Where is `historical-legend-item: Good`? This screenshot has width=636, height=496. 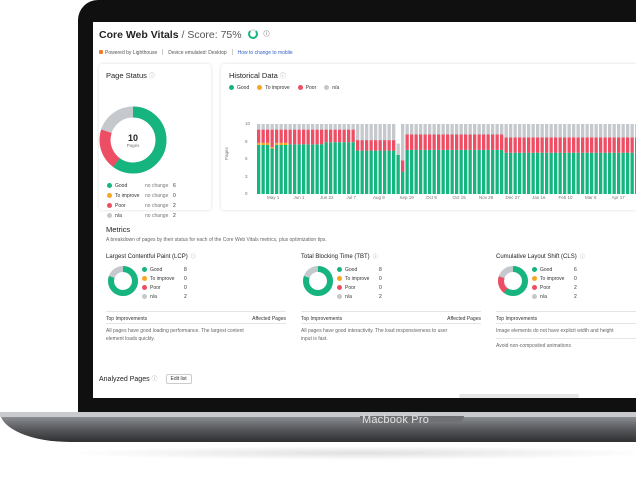
historical-legend-item: Good is located at coordinates (239, 88).